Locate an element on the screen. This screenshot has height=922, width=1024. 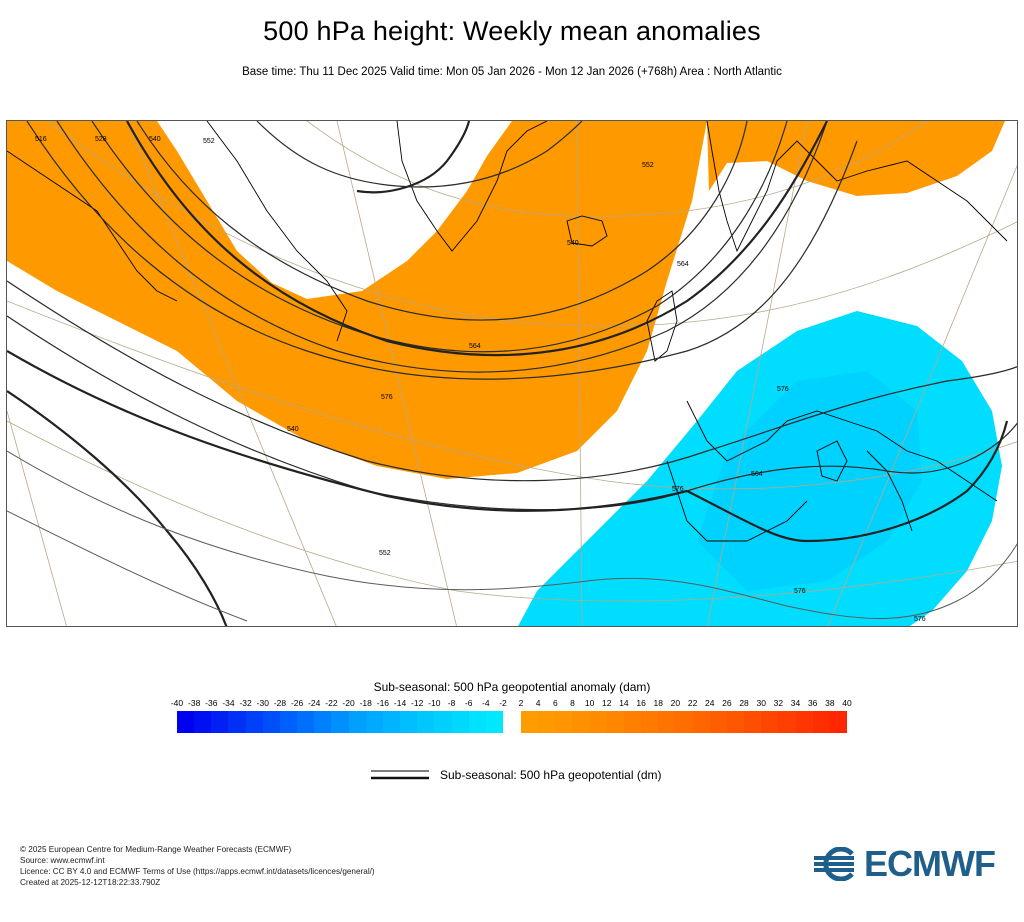
colorbar-tick-label: -16 is located at coordinates (383, 703).